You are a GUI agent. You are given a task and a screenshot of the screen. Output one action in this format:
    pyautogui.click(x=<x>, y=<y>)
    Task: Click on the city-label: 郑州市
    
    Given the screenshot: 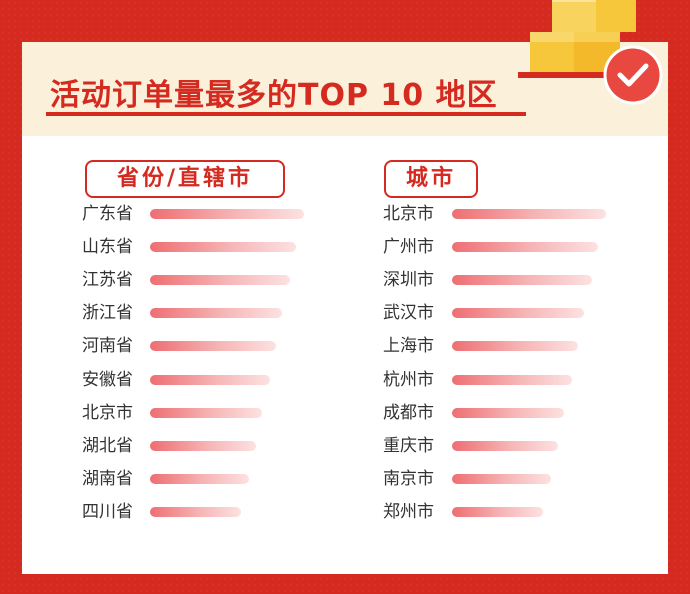 What is the action you would take?
    pyautogui.click(x=408, y=511)
    